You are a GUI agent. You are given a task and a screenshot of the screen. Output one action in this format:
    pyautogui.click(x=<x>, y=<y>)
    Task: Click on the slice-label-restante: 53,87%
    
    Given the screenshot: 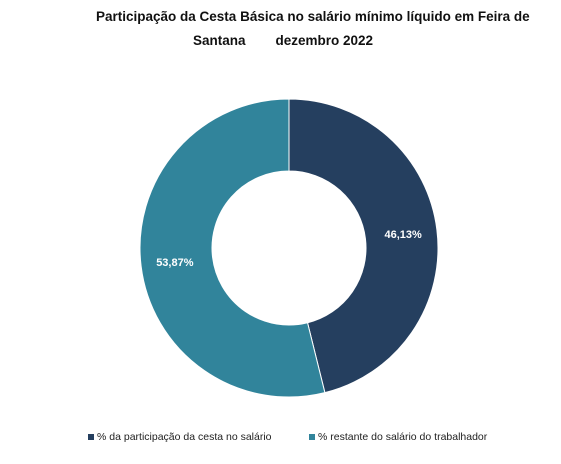 What is the action you would take?
    pyautogui.click(x=175, y=263)
    